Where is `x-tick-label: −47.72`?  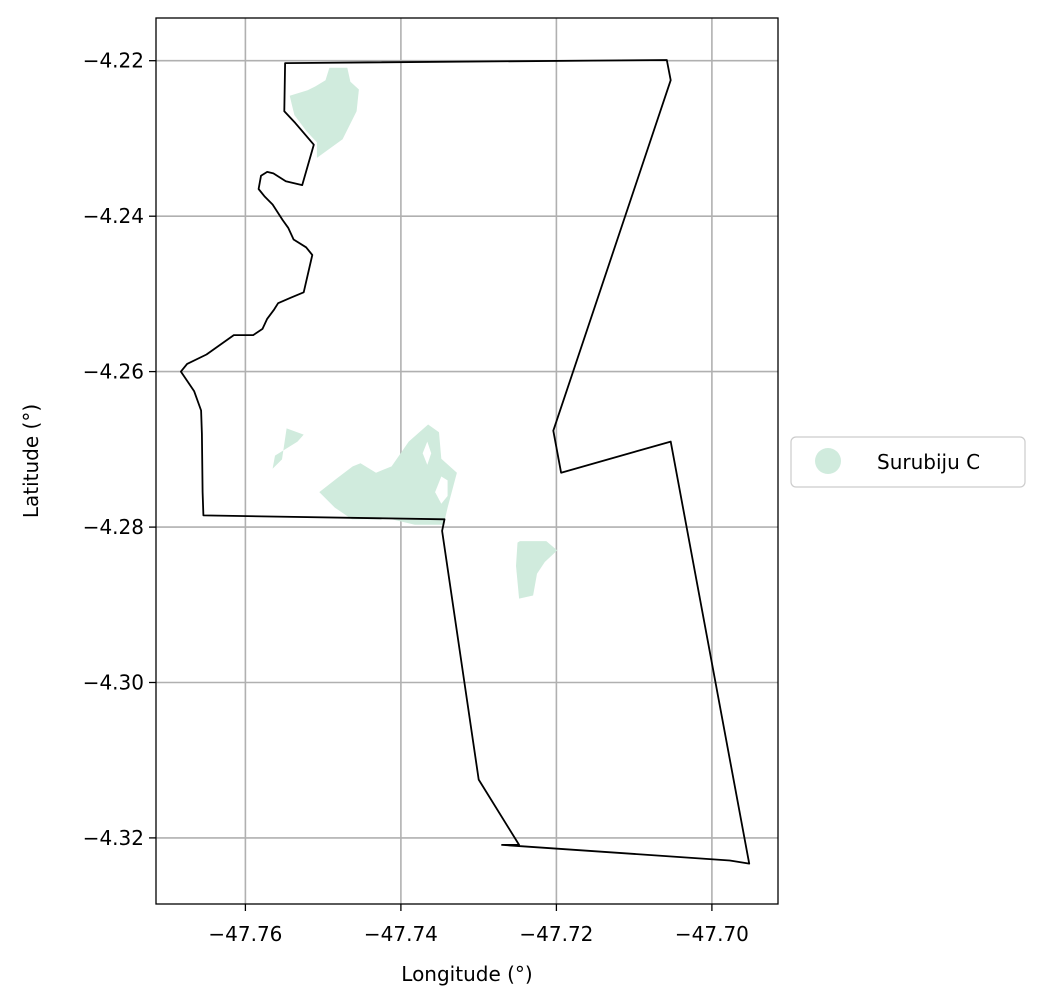
x-tick-label: −47.72 is located at coordinates (556, 934).